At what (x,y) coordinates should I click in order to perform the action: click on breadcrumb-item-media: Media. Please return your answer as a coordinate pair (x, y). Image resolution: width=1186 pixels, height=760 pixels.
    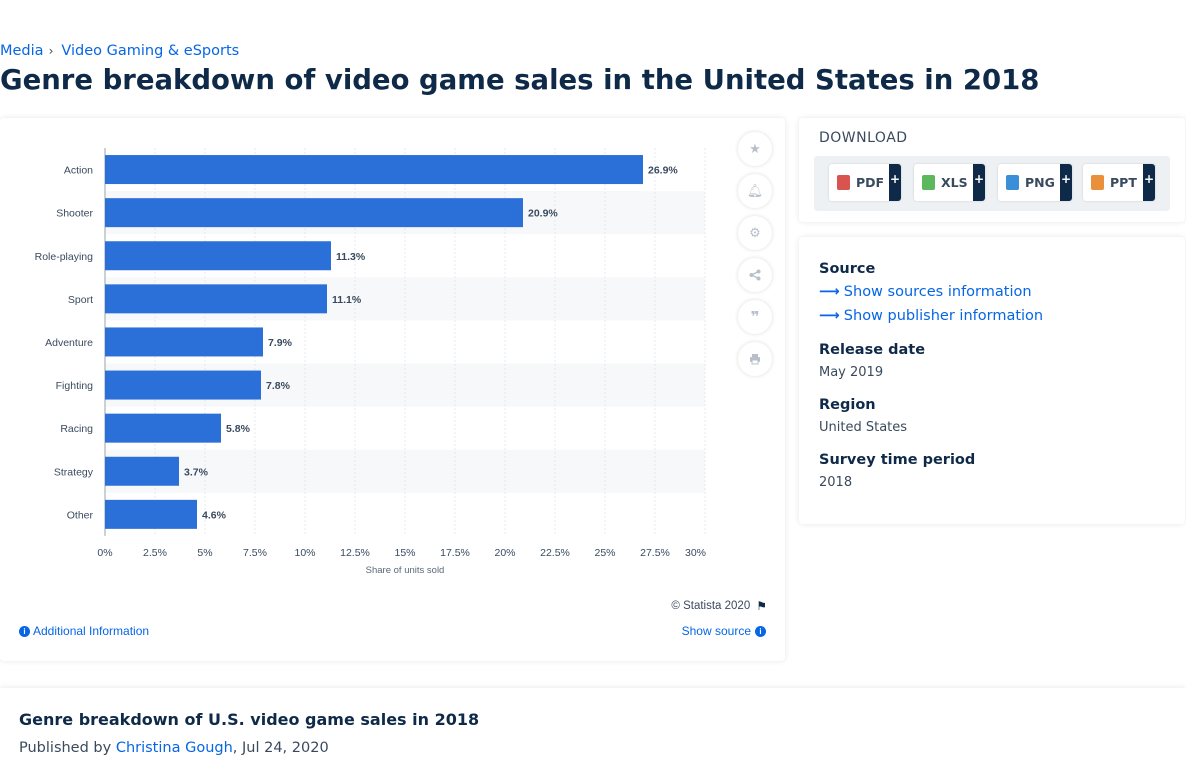
    Looking at the image, I should click on (22, 51).